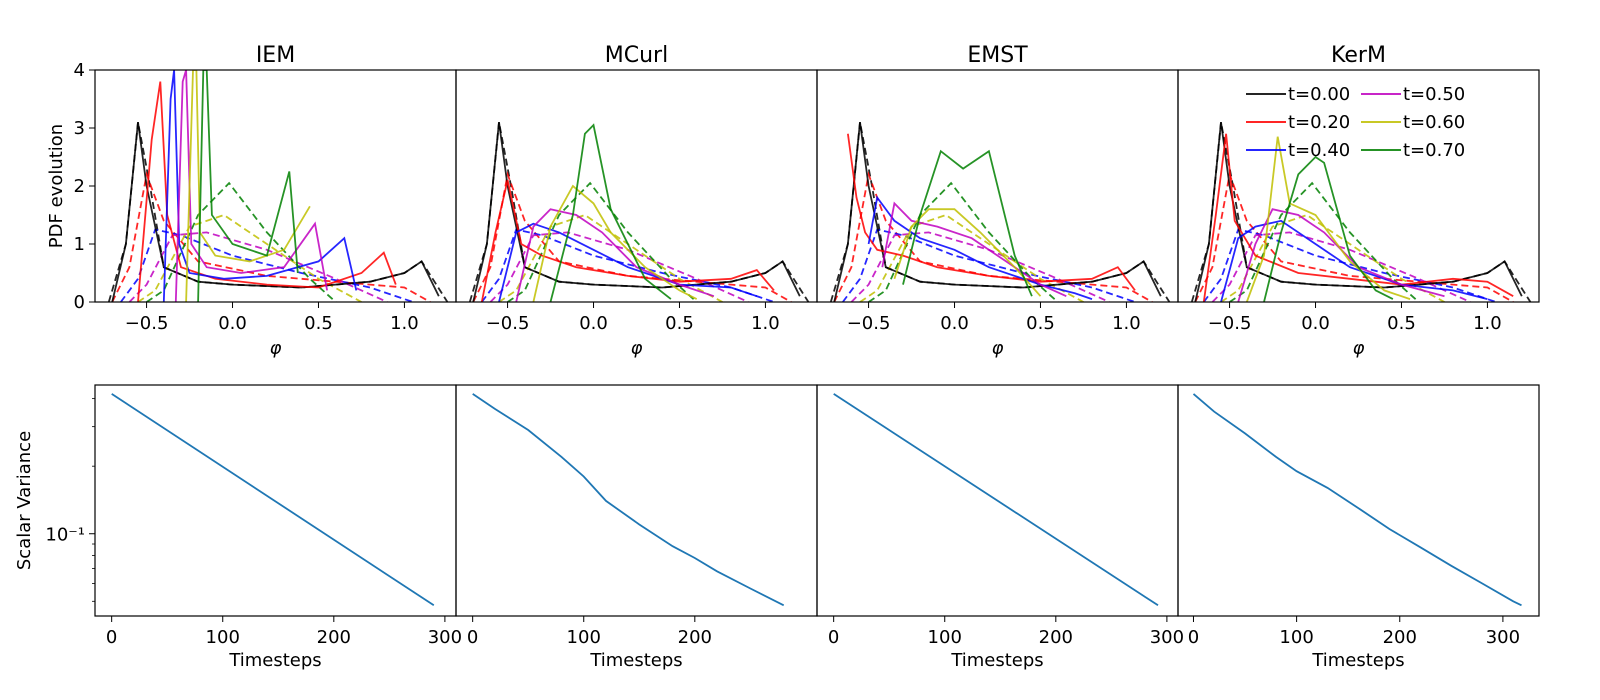  I want to click on pdf-y-axis-label: PDF evolution, so click(56, 186).